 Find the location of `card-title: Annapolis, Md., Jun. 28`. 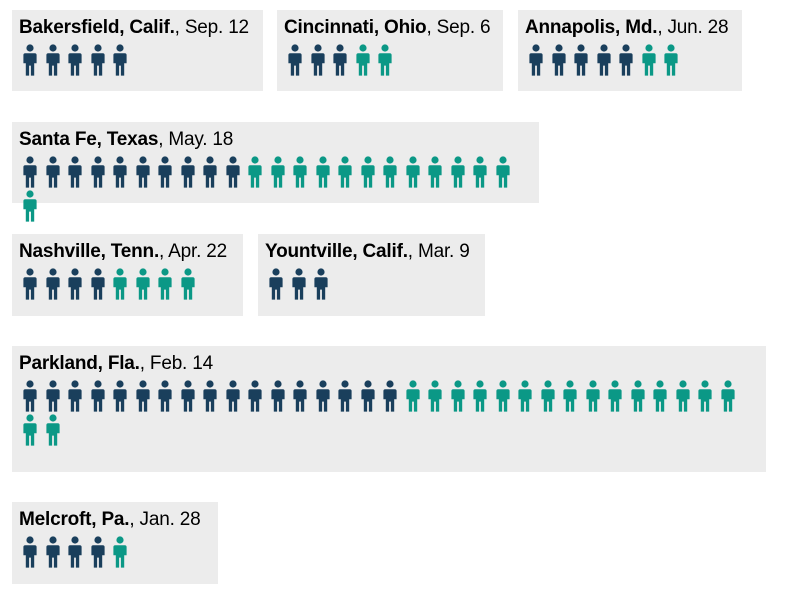

card-title: Annapolis, Md., Jun. 28 is located at coordinates (627, 27).